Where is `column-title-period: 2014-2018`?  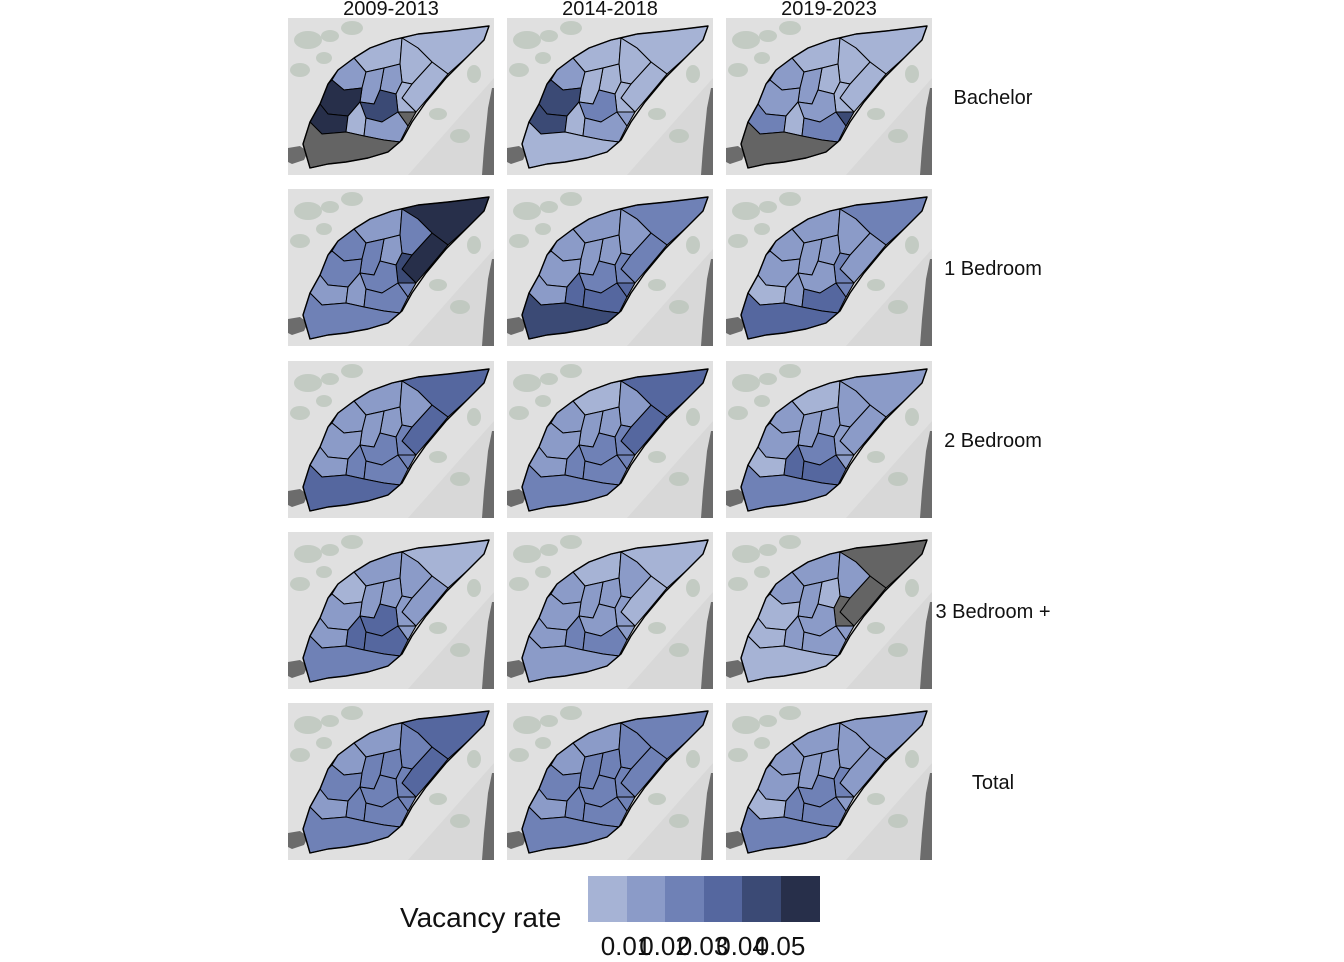 column-title-period: 2014-2018 is located at coordinates (610, 10).